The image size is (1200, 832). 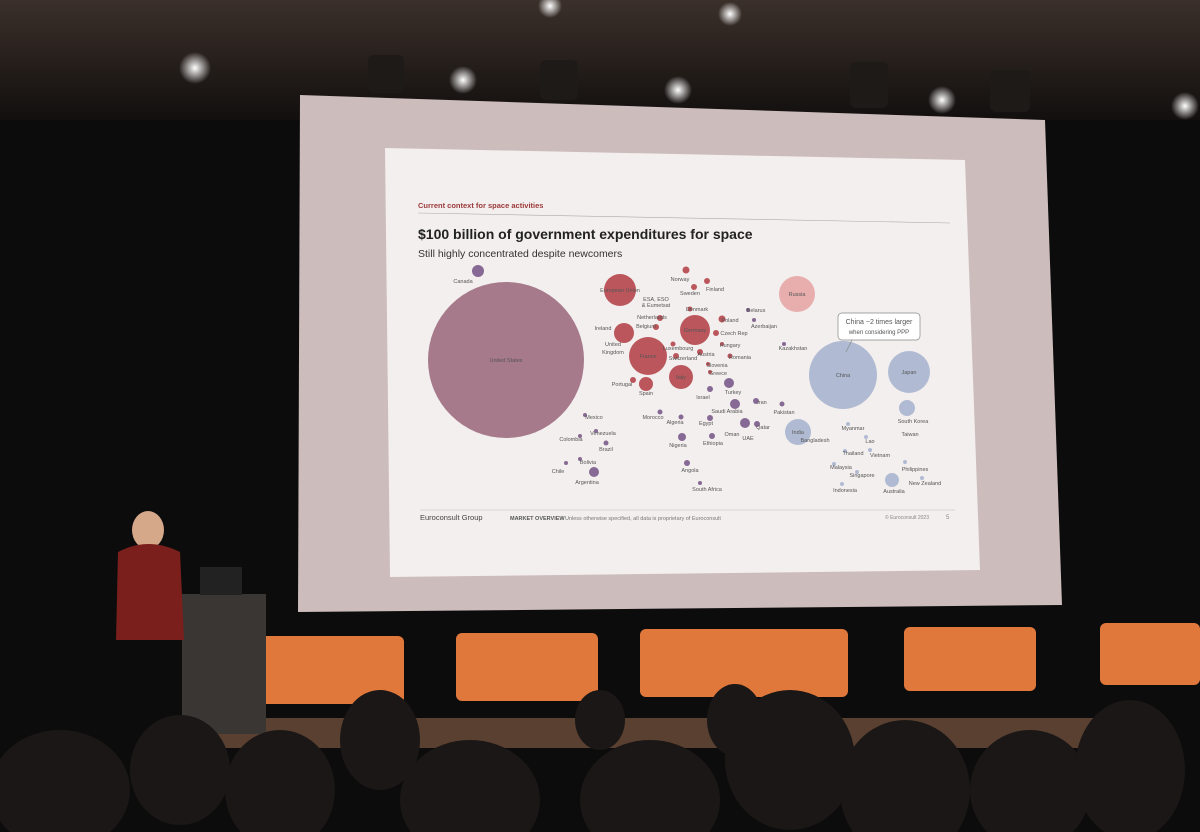 What do you see at coordinates (880, 456) in the screenshot?
I see `country-label: Vietnam` at bounding box center [880, 456].